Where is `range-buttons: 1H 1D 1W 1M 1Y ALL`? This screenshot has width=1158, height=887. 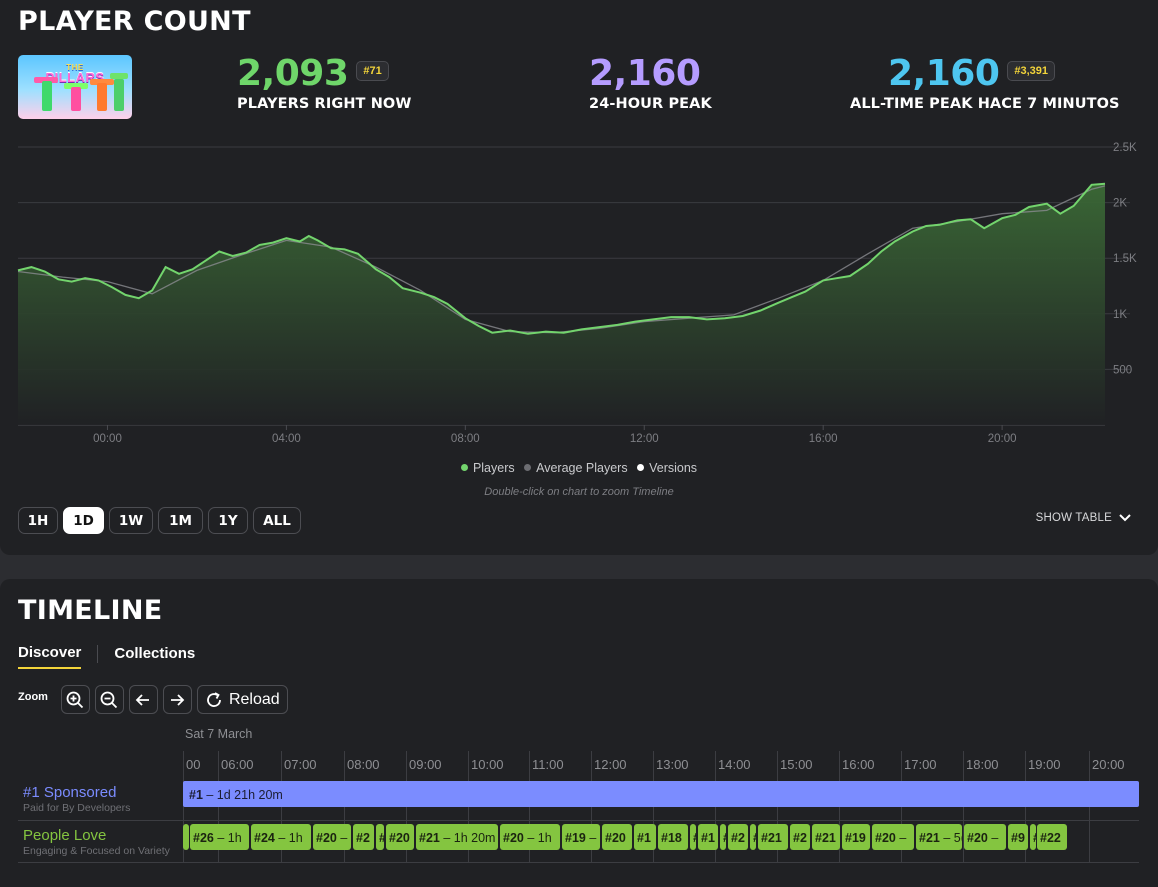
range-buttons: 1H 1D 1W 1M 1Y ALL is located at coordinates (159, 520).